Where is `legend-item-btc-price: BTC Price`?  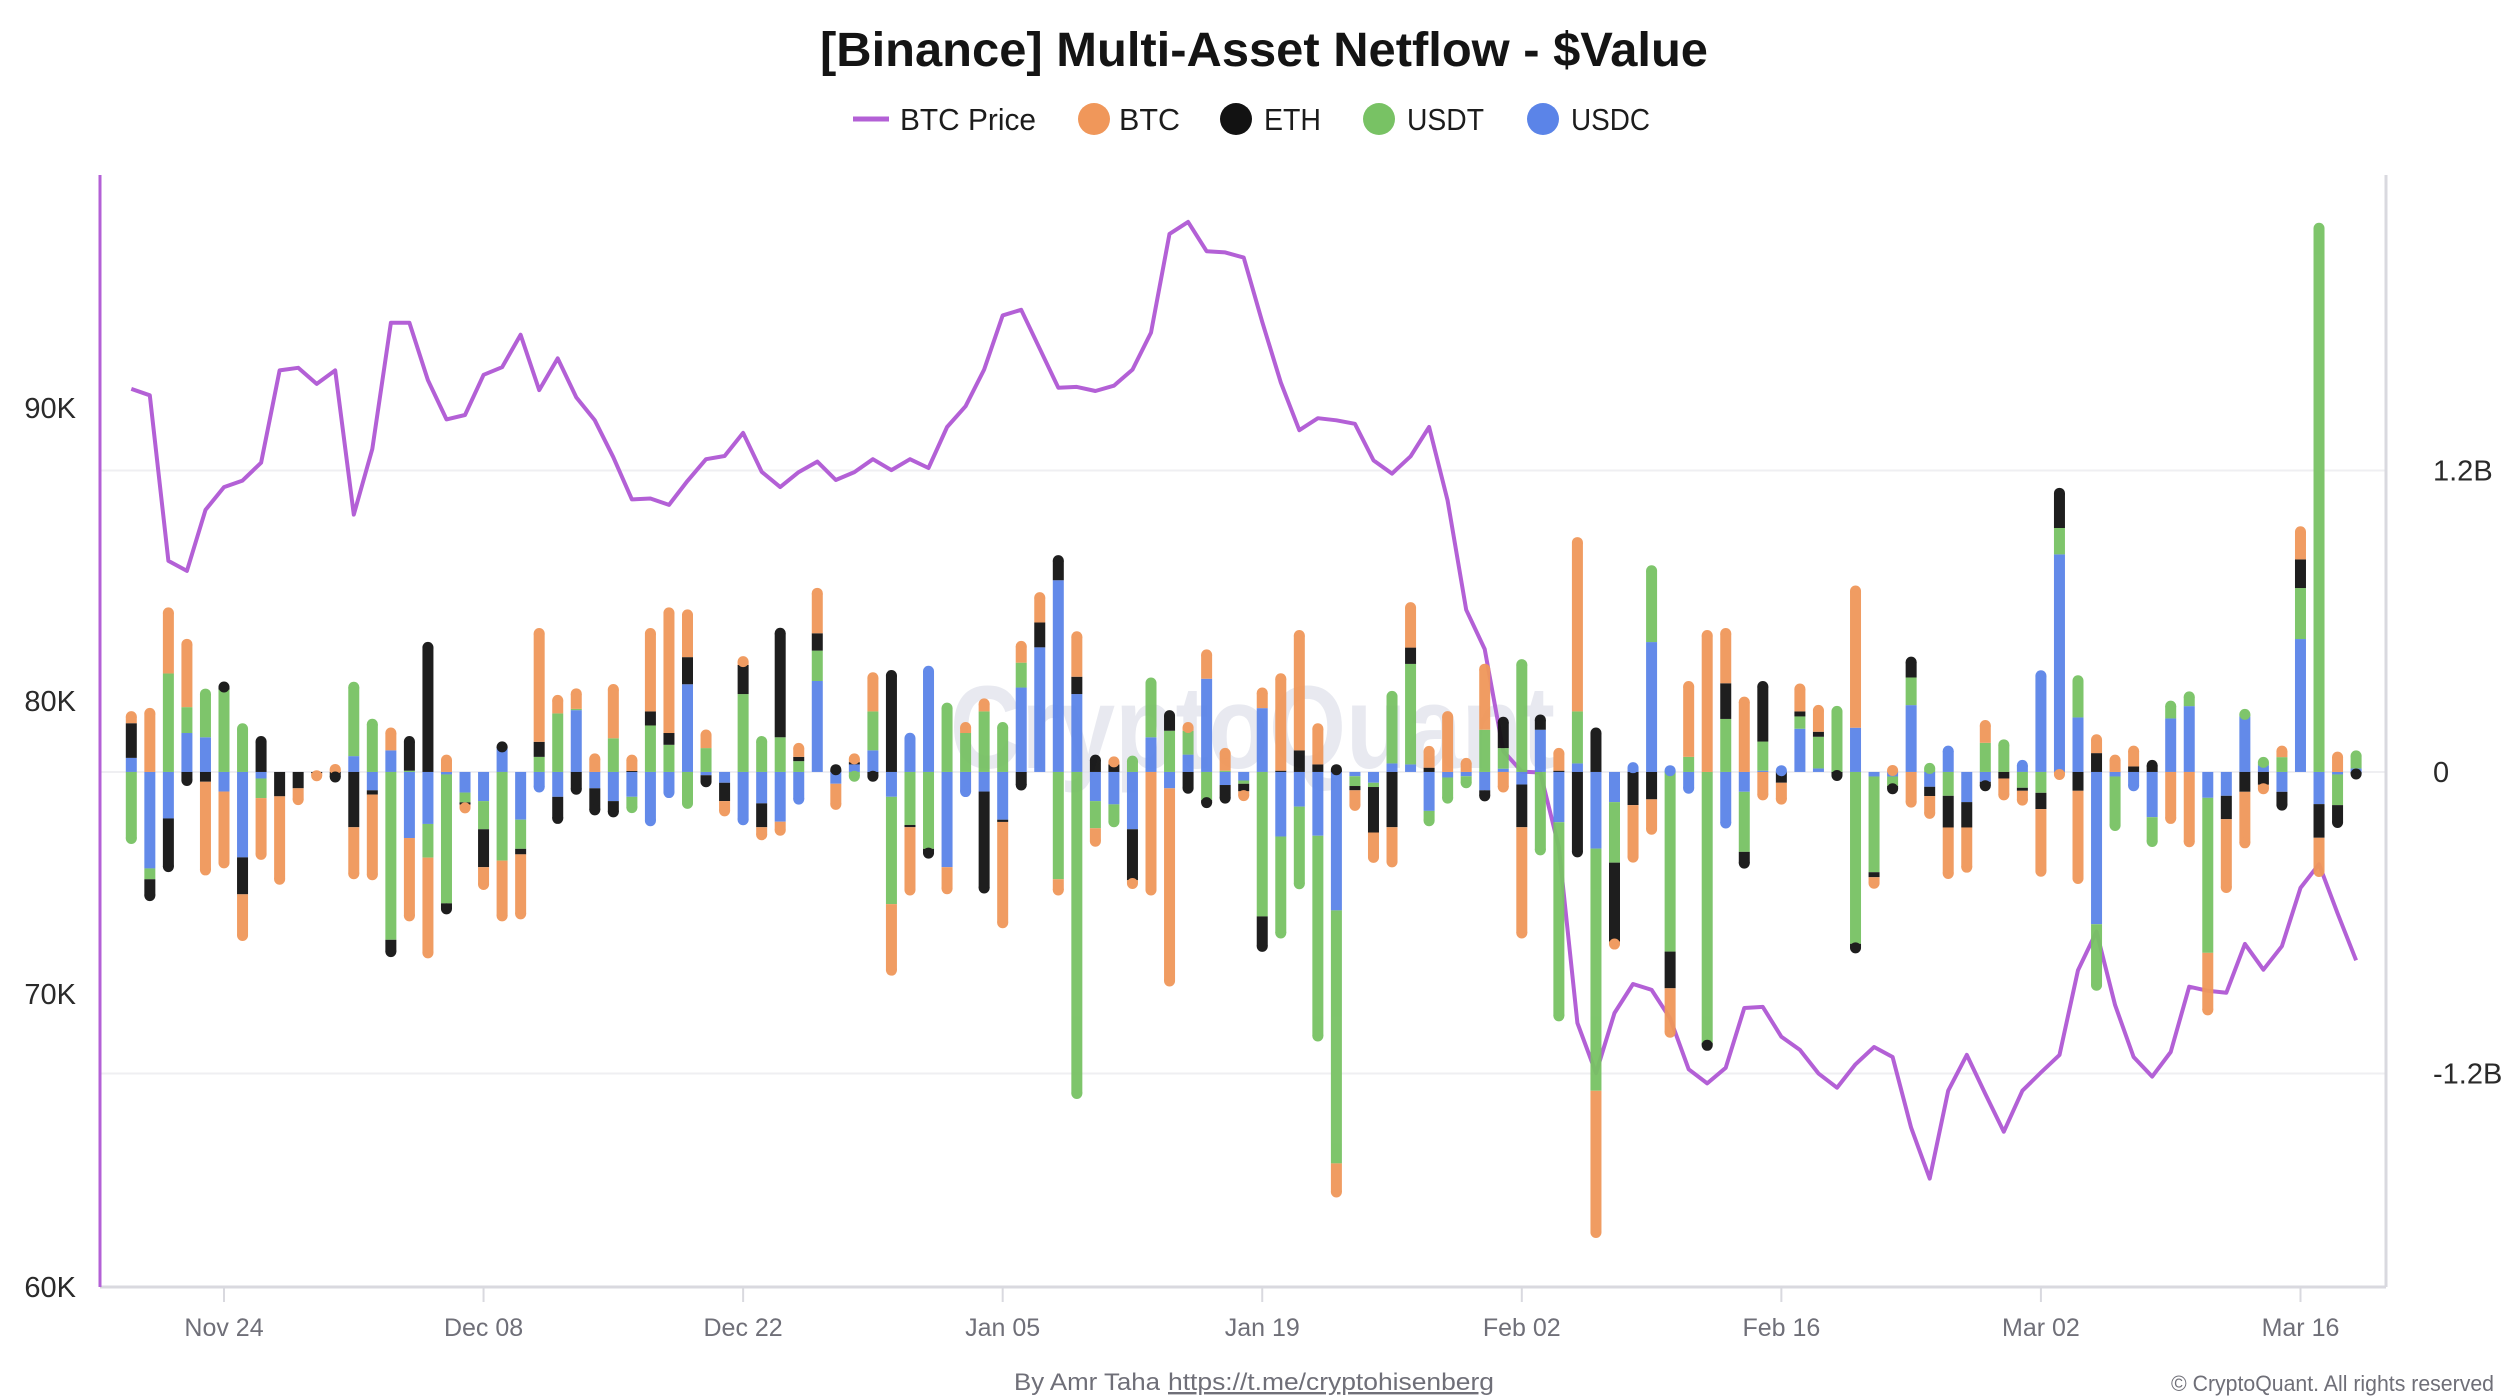 legend-item-btc-price: BTC Price is located at coordinates (944, 119).